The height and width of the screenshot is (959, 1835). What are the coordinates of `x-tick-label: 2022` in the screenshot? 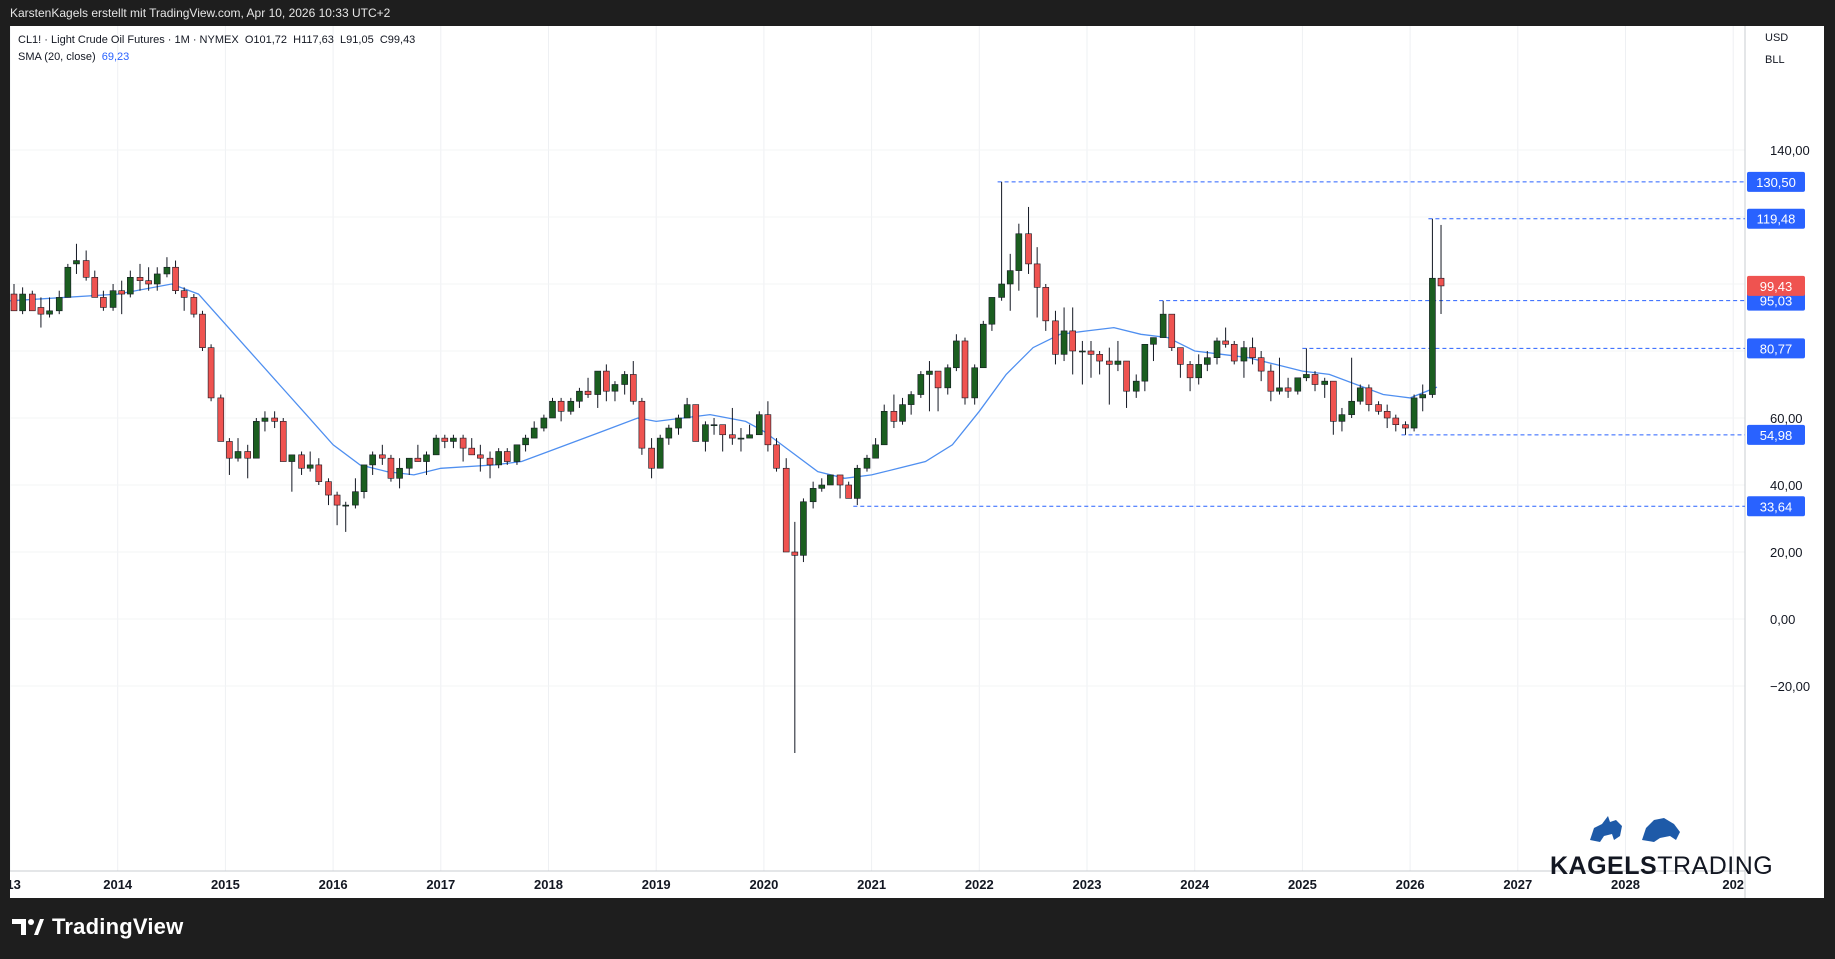 It's located at (979, 884).